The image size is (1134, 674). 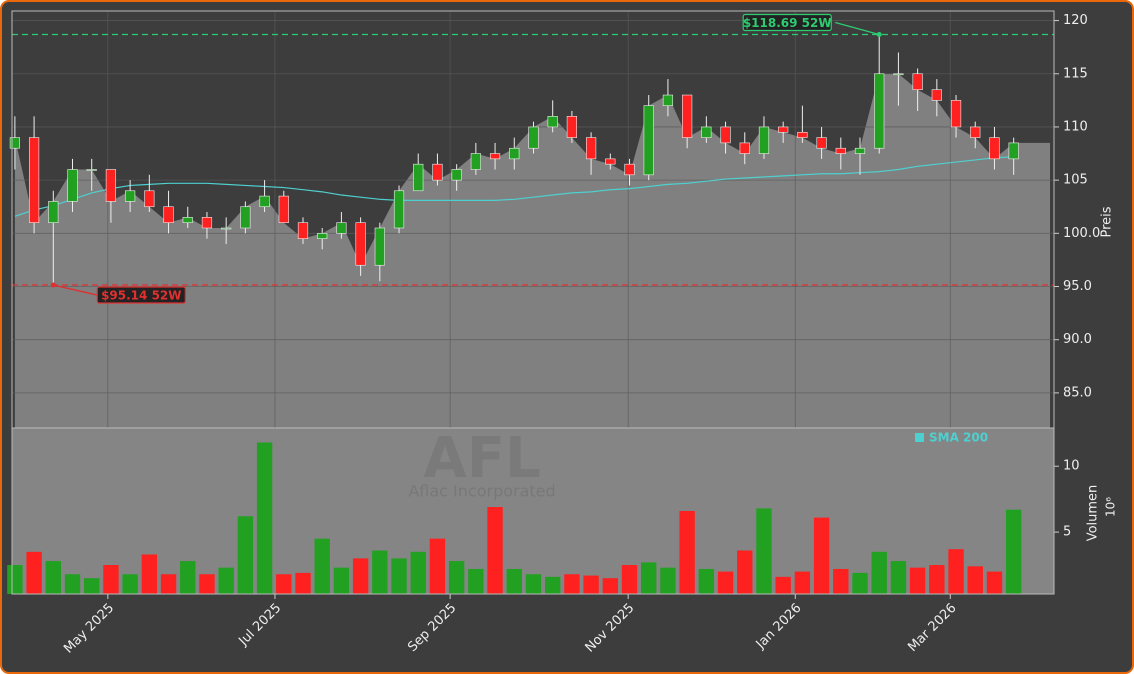 I want to click on y-axis-scale: 10⁶, so click(x=1111, y=507).